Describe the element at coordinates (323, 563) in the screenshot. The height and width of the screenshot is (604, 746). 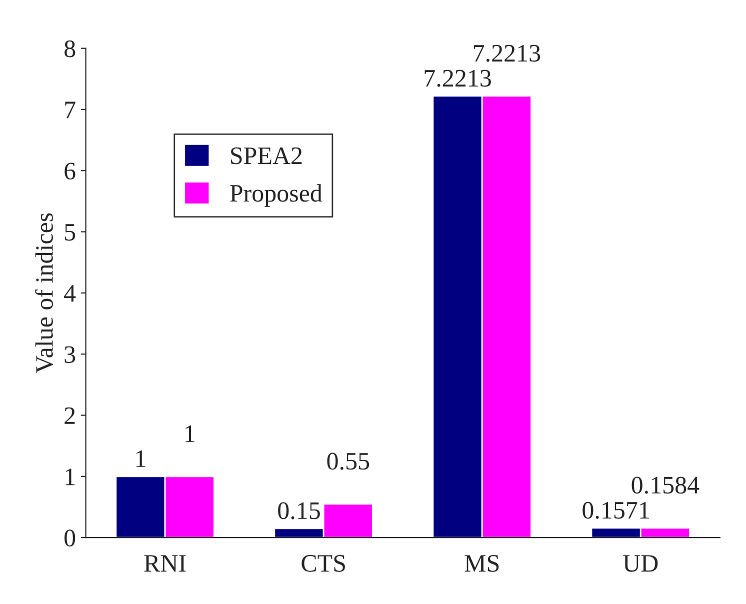
I see `x-tick-label: CTS` at that location.